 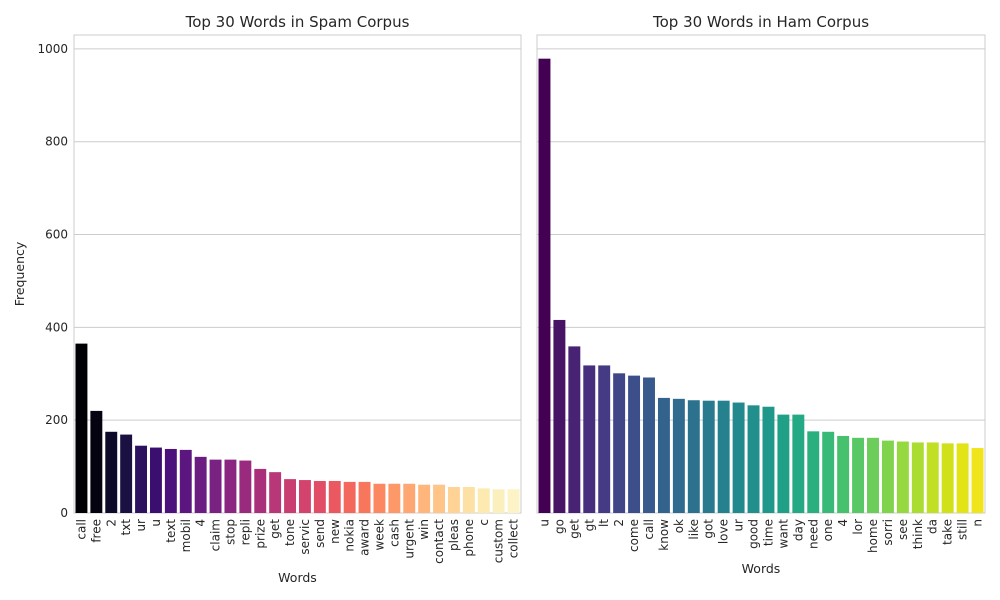 I want to click on ham-bar-go, so click(x=559, y=416).